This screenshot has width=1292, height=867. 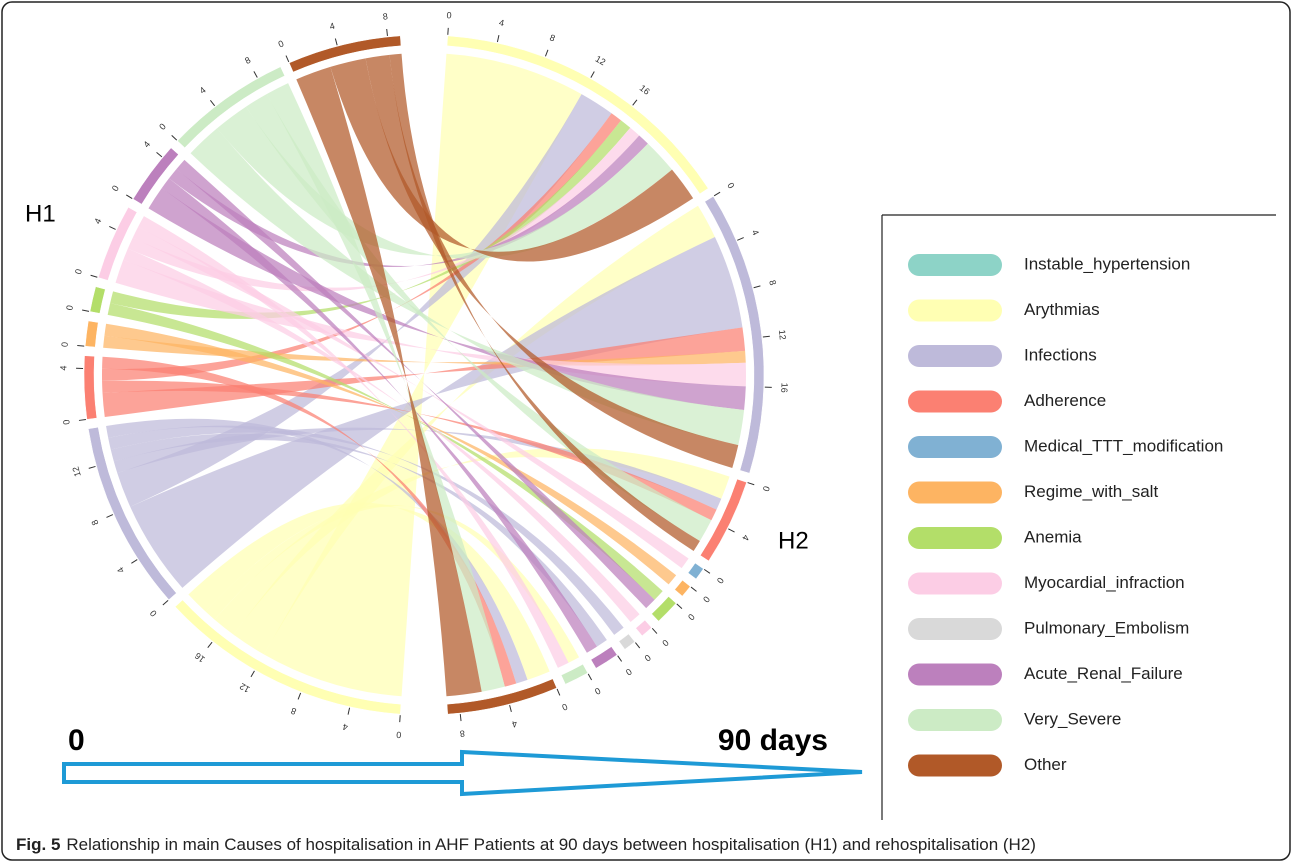 What do you see at coordinates (1053, 536) in the screenshot?
I see `legend-label: Anemia` at bounding box center [1053, 536].